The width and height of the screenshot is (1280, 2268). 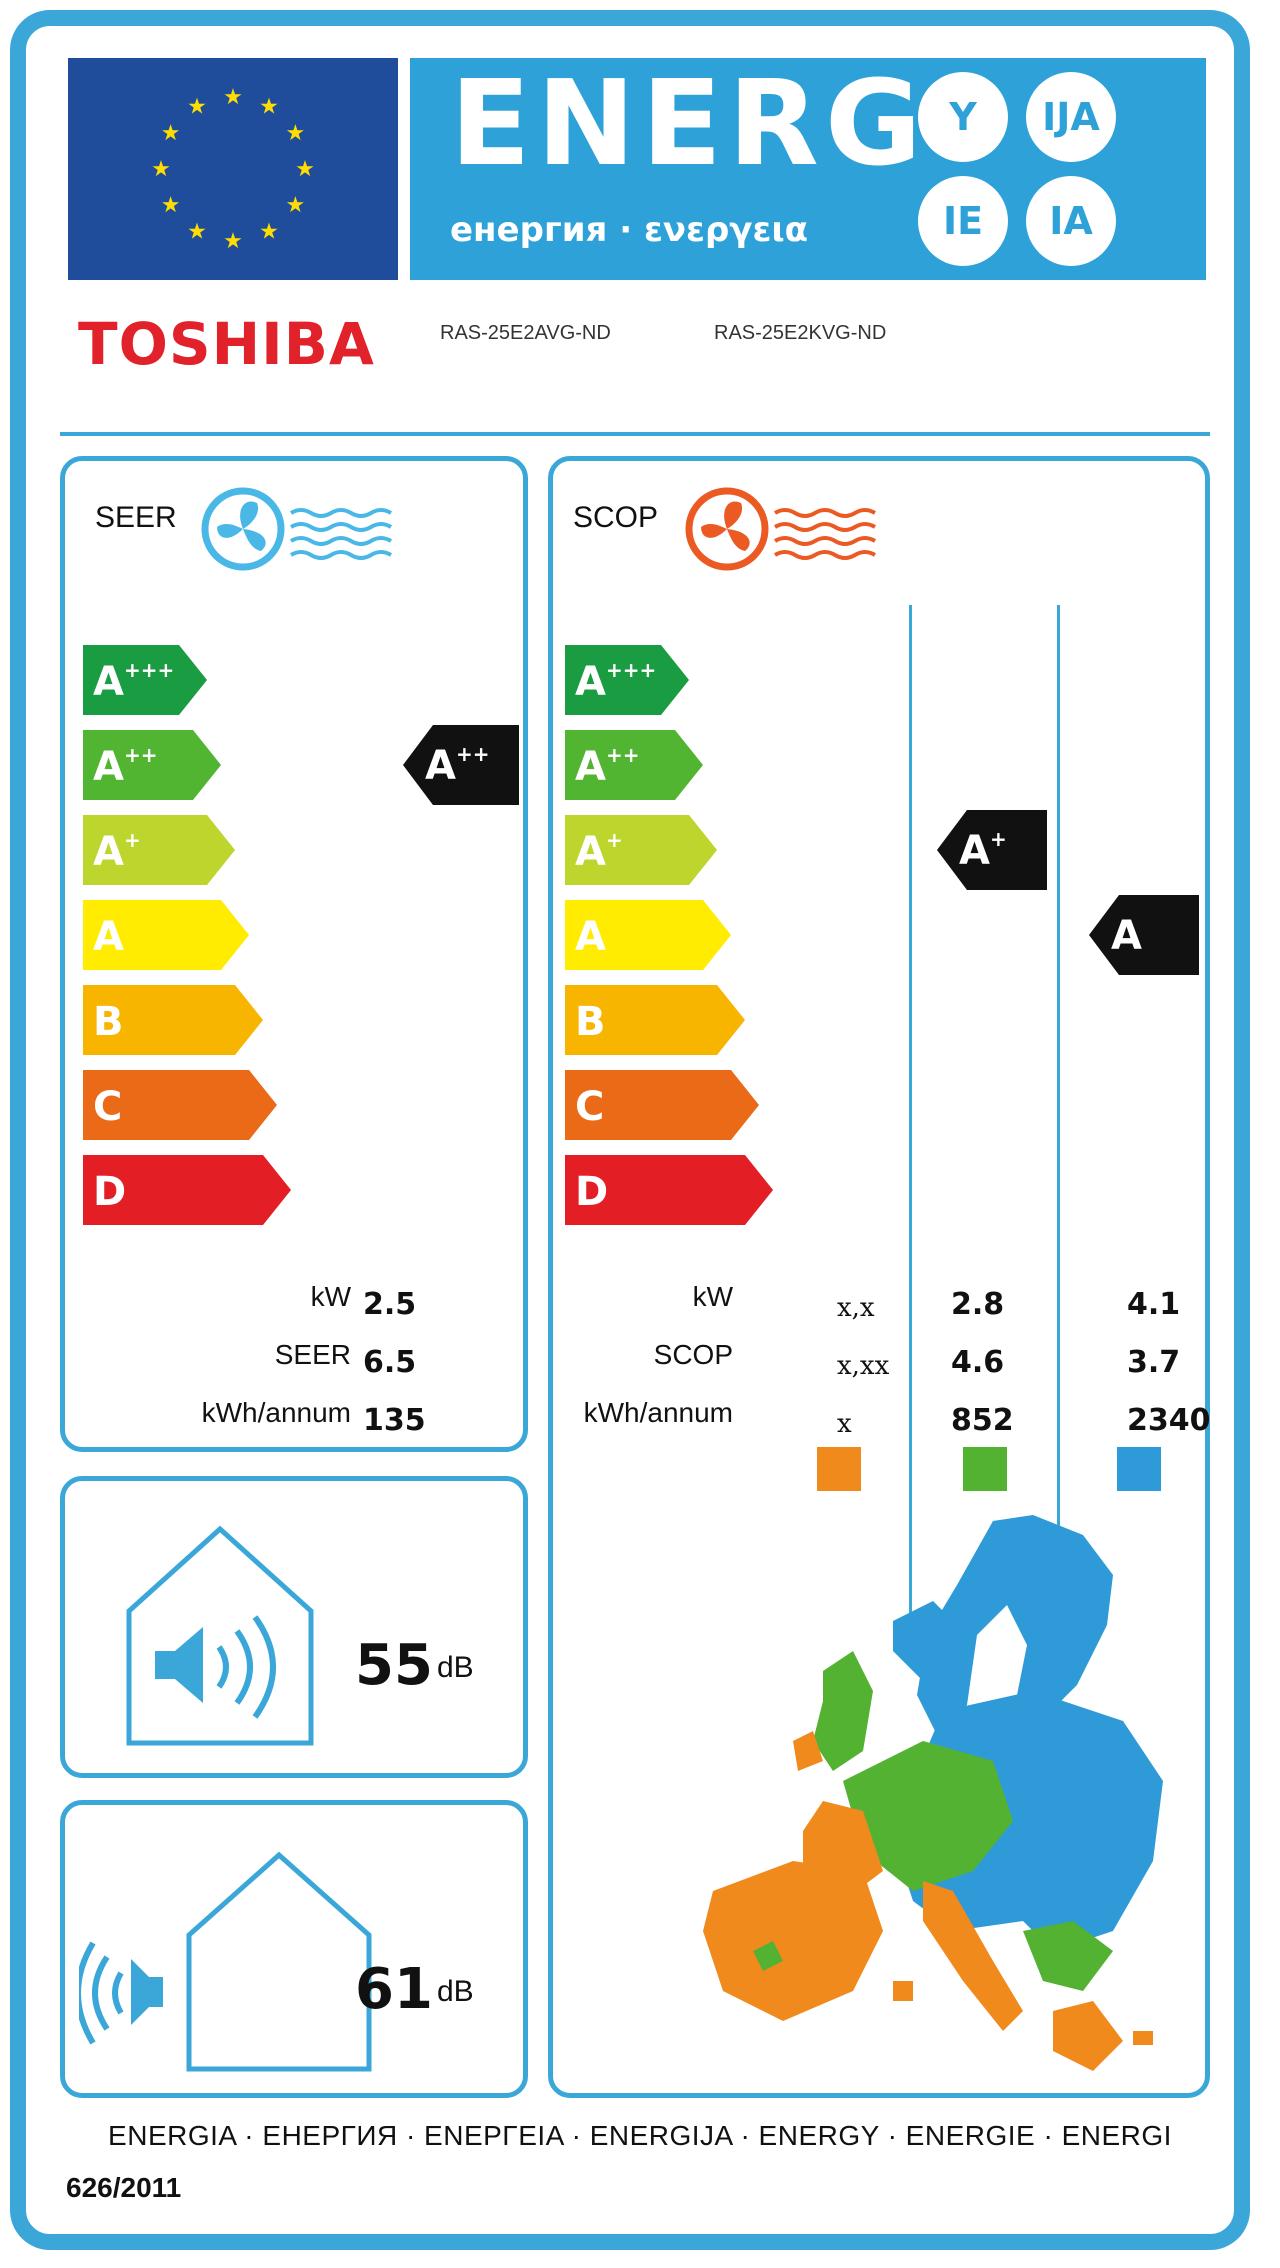 I want to click on heat-kw-warmer: x,x, so click(x=856, y=1308).